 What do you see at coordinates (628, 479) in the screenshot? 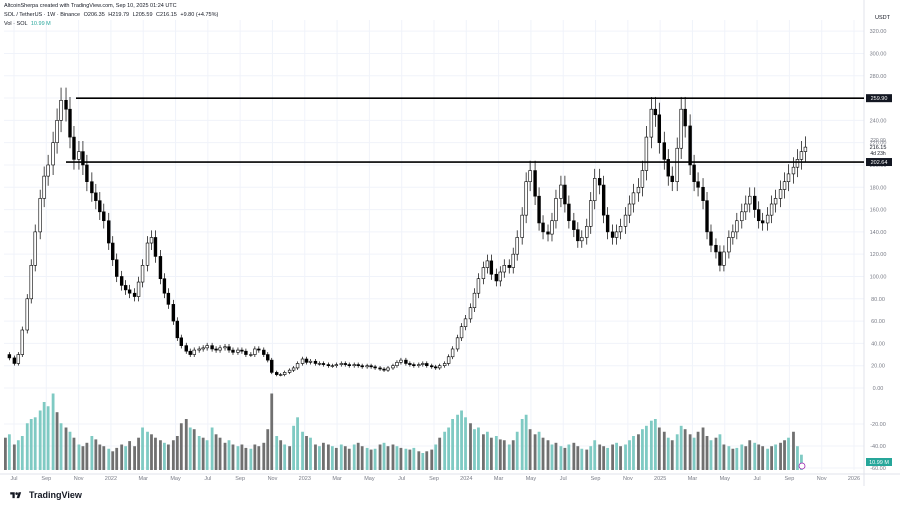
I see `time-tick-label: Nov` at bounding box center [628, 479].